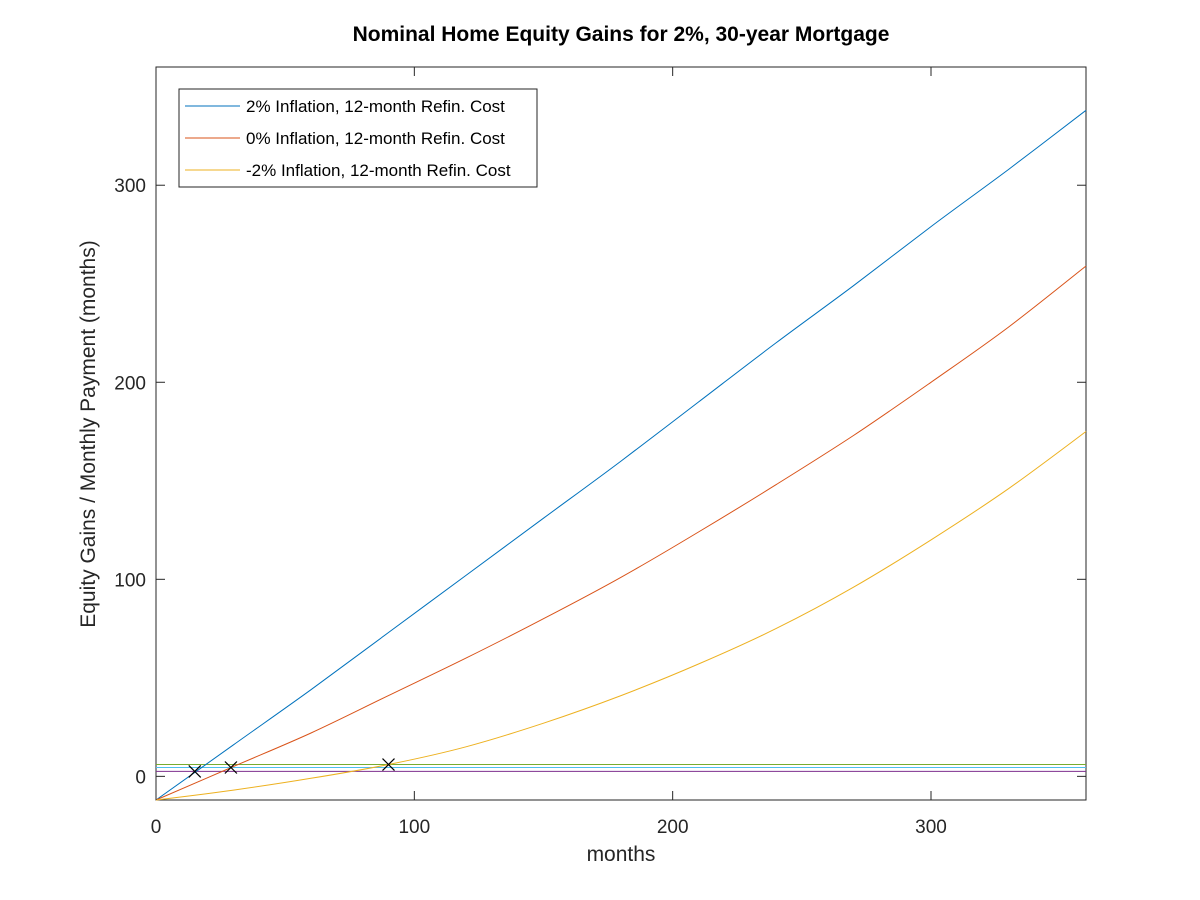 This screenshot has width=1200, height=900. I want to click on legend-label-2: -2% Inflation, 12-month Refin. Cost, so click(378, 170).